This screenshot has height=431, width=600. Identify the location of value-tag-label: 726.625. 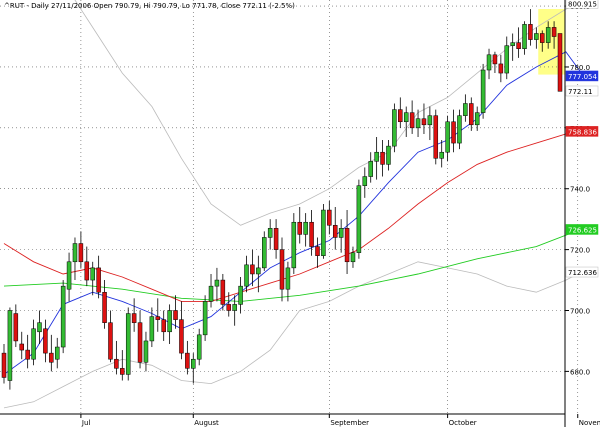
(582, 230).